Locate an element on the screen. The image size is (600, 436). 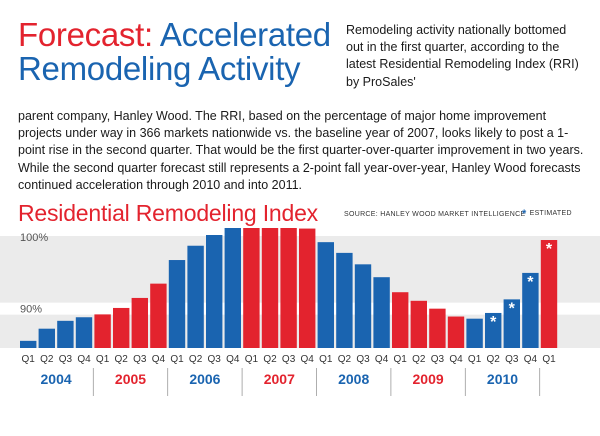
headline-forecast: Forecast: is located at coordinates (85, 34).